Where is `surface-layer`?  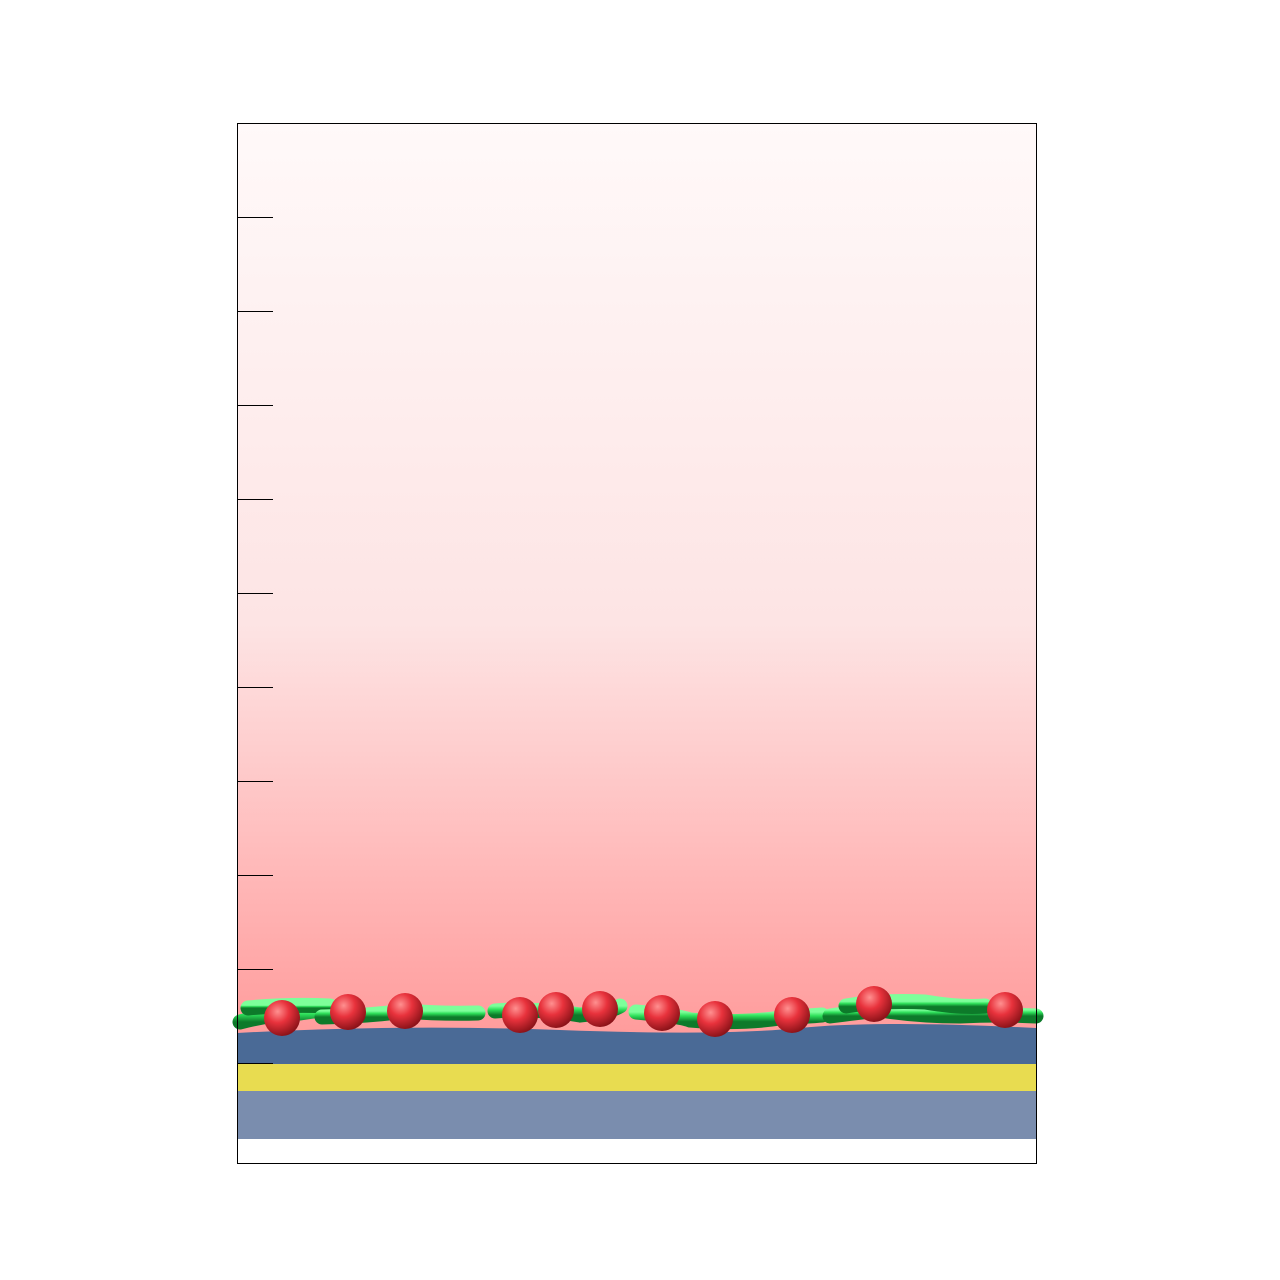
surface-layer is located at coordinates (636, 1044).